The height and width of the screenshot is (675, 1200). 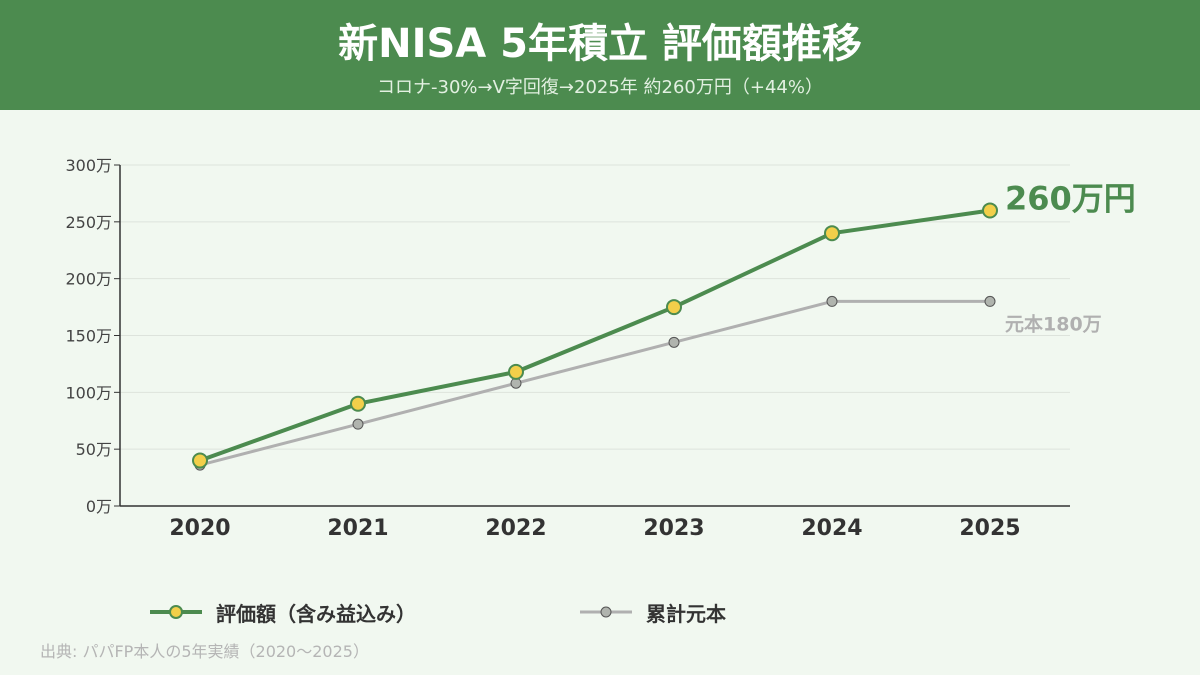 I want to click on legend-marker-principal, so click(x=606, y=612).